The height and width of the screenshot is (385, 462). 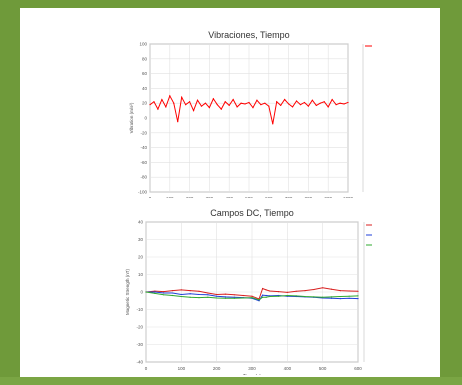 What do you see at coordinates (252, 368) in the screenshot?
I see `x-tick-label: 300` at bounding box center [252, 368].